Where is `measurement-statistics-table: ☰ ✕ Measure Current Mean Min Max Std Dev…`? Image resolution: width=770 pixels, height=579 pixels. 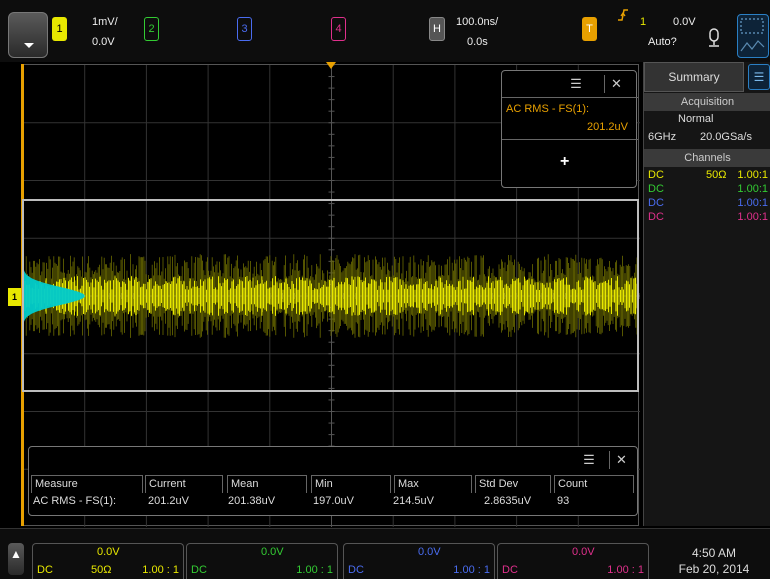
measurement-statistics-table: ☰ ✕ Measure Current Mean Min Max Std Dev… is located at coordinates (333, 481).